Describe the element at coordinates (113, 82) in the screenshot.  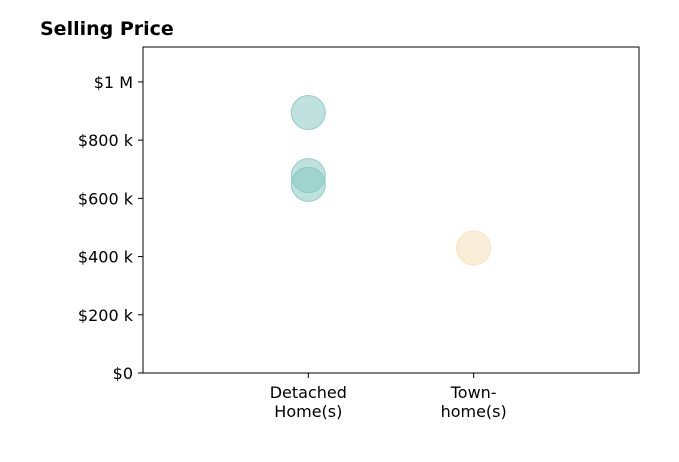
I see `y-tick-label: $1 M` at that location.